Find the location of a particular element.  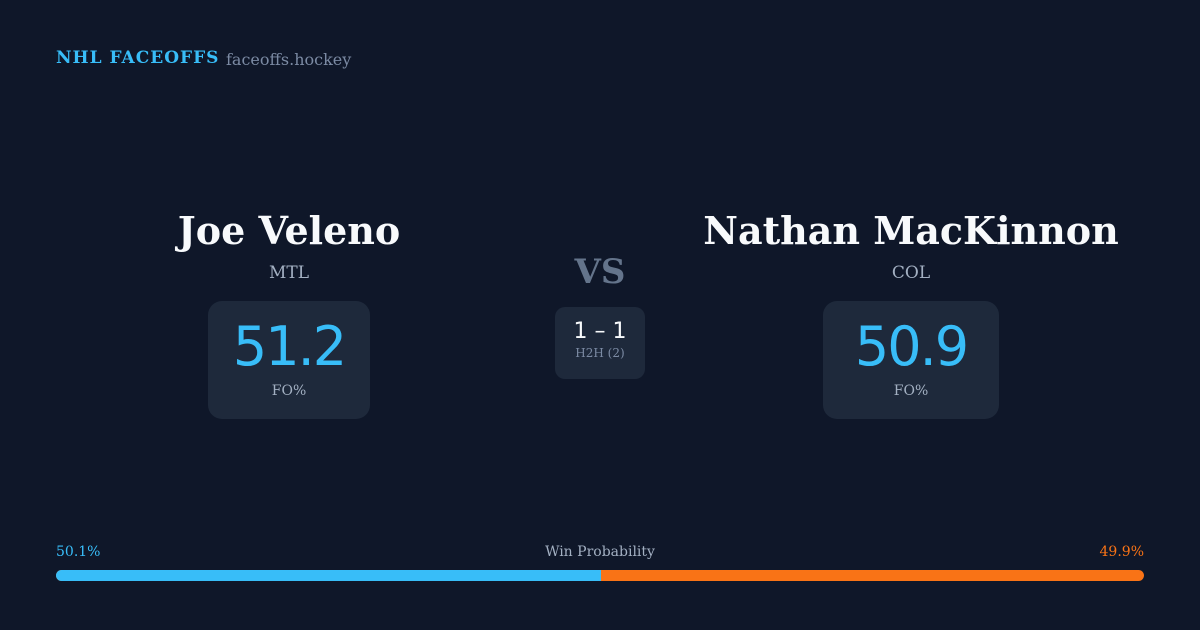

left-win-prob: 50.1% is located at coordinates (78, 552).